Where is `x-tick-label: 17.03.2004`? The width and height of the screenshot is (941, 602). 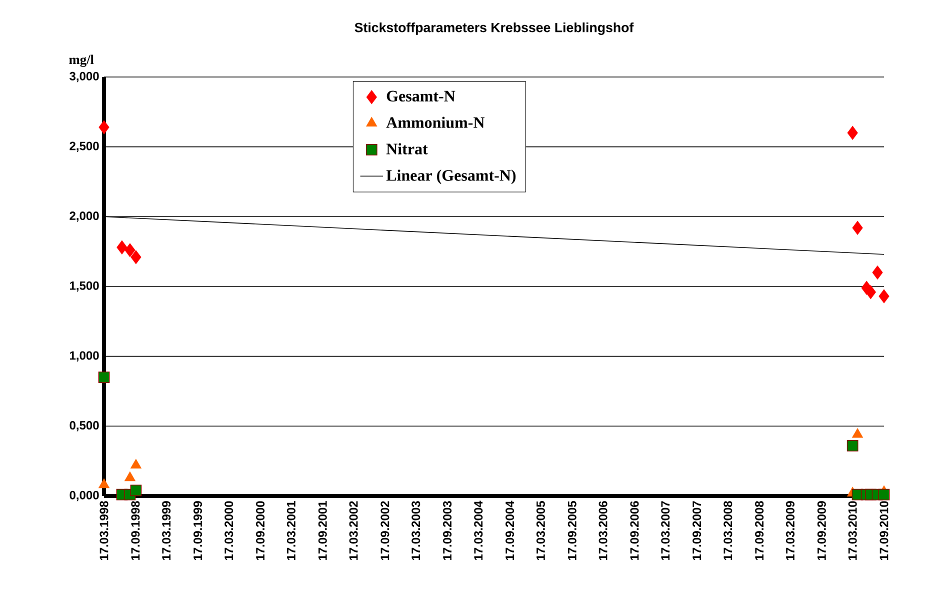 x-tick-label: 17.03.2004 is located at coordinates (478, 530).